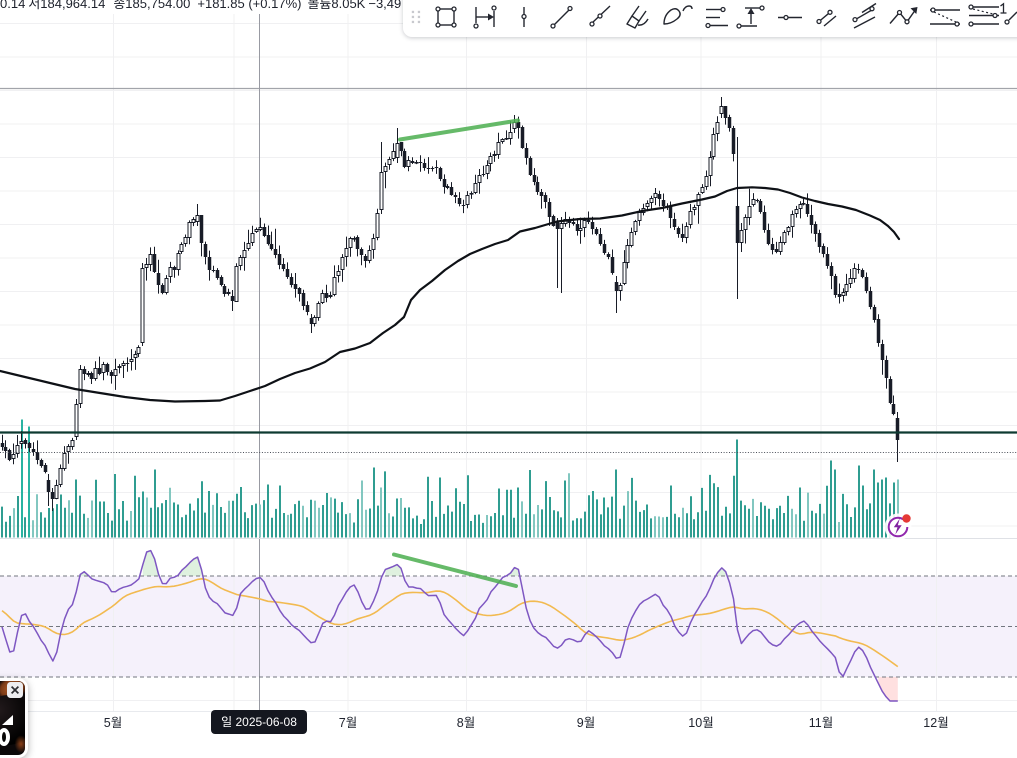 The image size is (1017, 758). What do you see at coordinates (586, 723) in the screenshot?
I see `svg-text: 9월` at bounding box center [586, 723].